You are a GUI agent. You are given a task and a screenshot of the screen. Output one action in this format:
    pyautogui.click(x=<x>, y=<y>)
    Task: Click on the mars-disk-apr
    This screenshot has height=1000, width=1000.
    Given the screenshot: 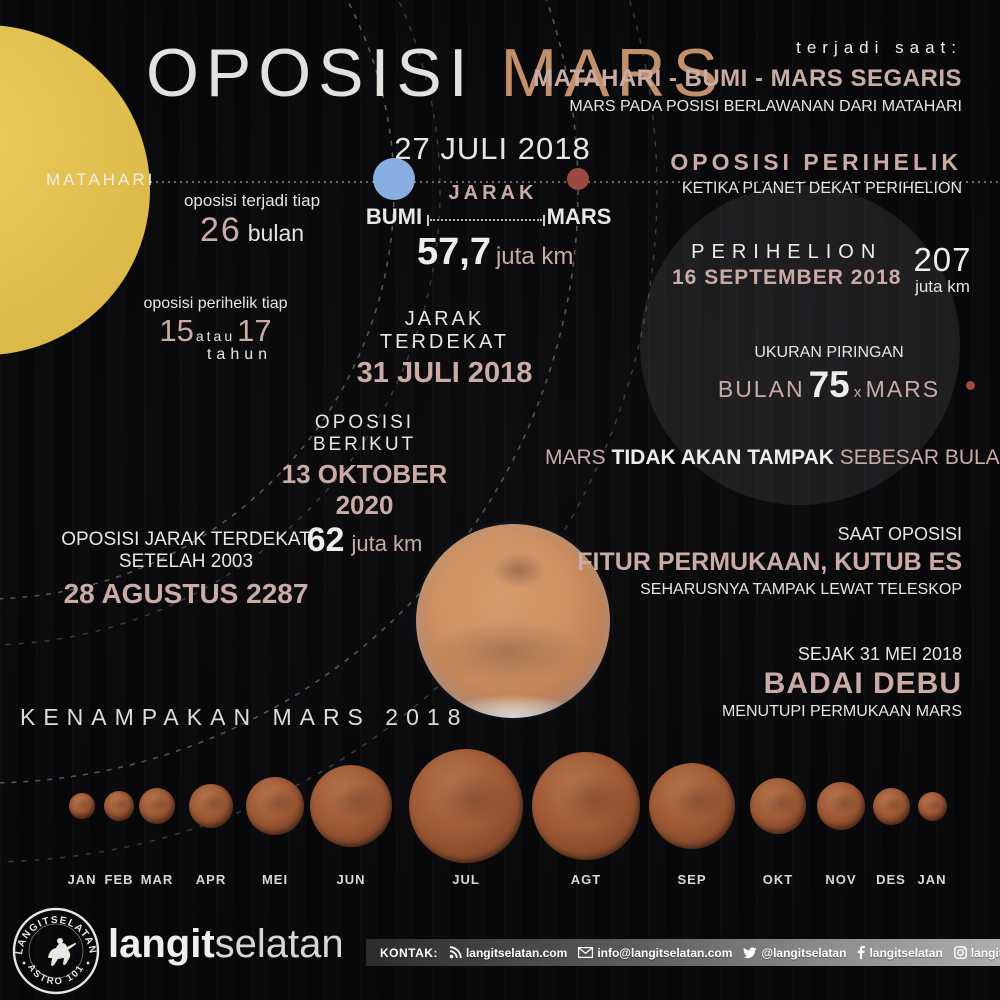 What is the action you would take?
    pyautogui.click(x=211, y=806)
    